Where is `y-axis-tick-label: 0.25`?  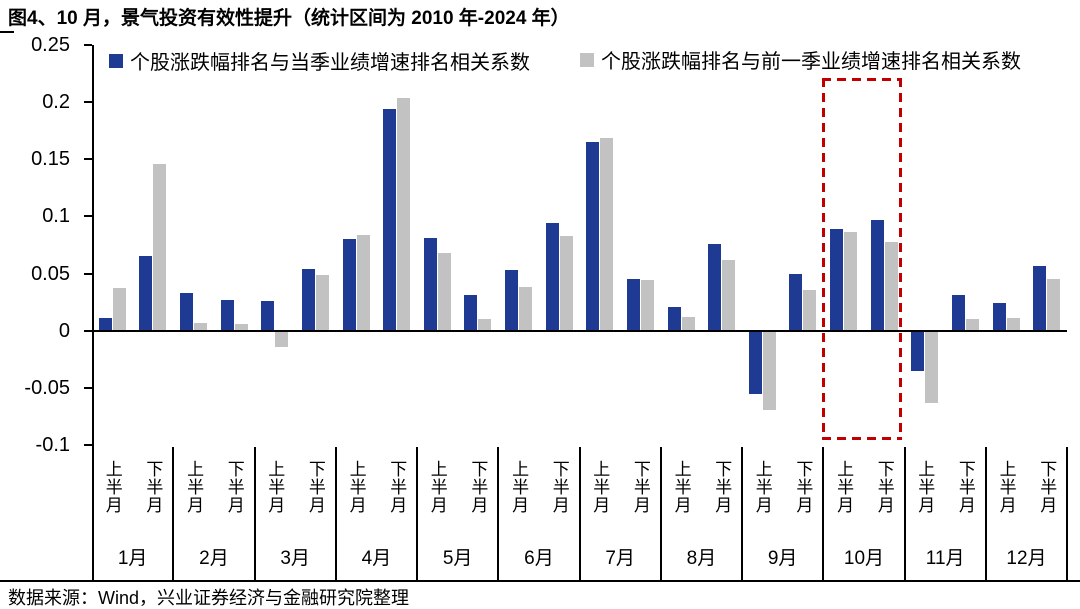 y-axis-tick-label: 0.25 is located at coordinates (50, 45).